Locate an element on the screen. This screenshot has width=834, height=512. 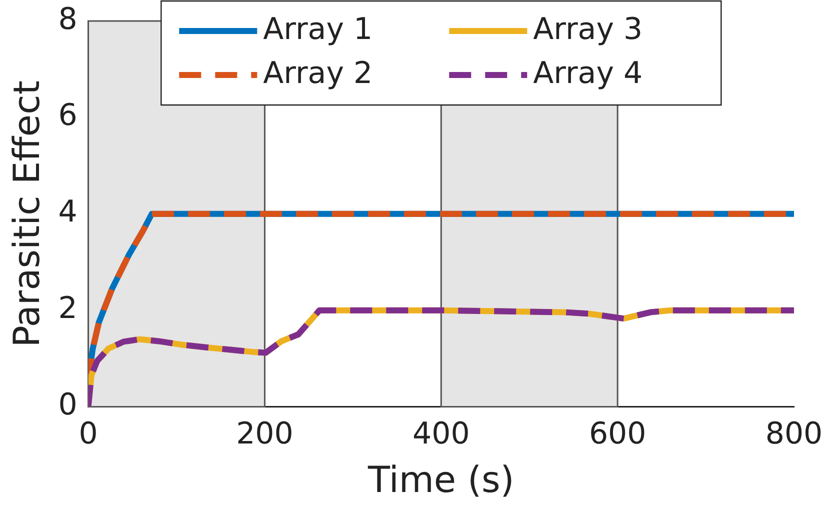
y-tick-label: 2 is located at coordinates (68, 308).